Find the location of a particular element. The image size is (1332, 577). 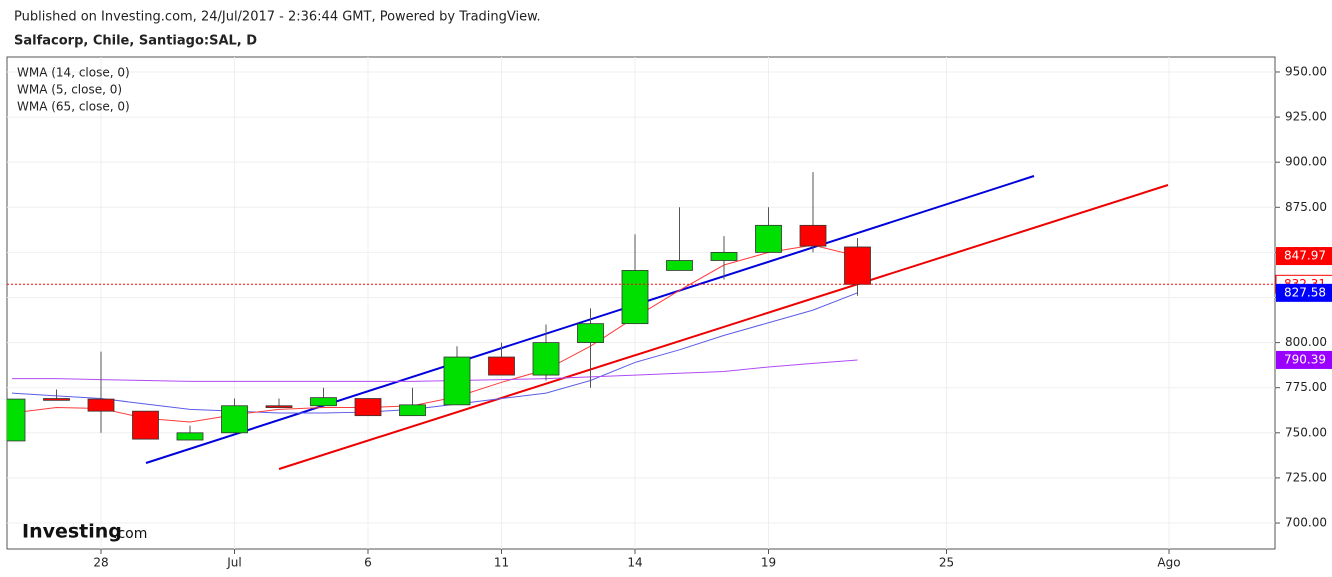

y-tick-label: 750.00 is located at coordinates (1306, 432).